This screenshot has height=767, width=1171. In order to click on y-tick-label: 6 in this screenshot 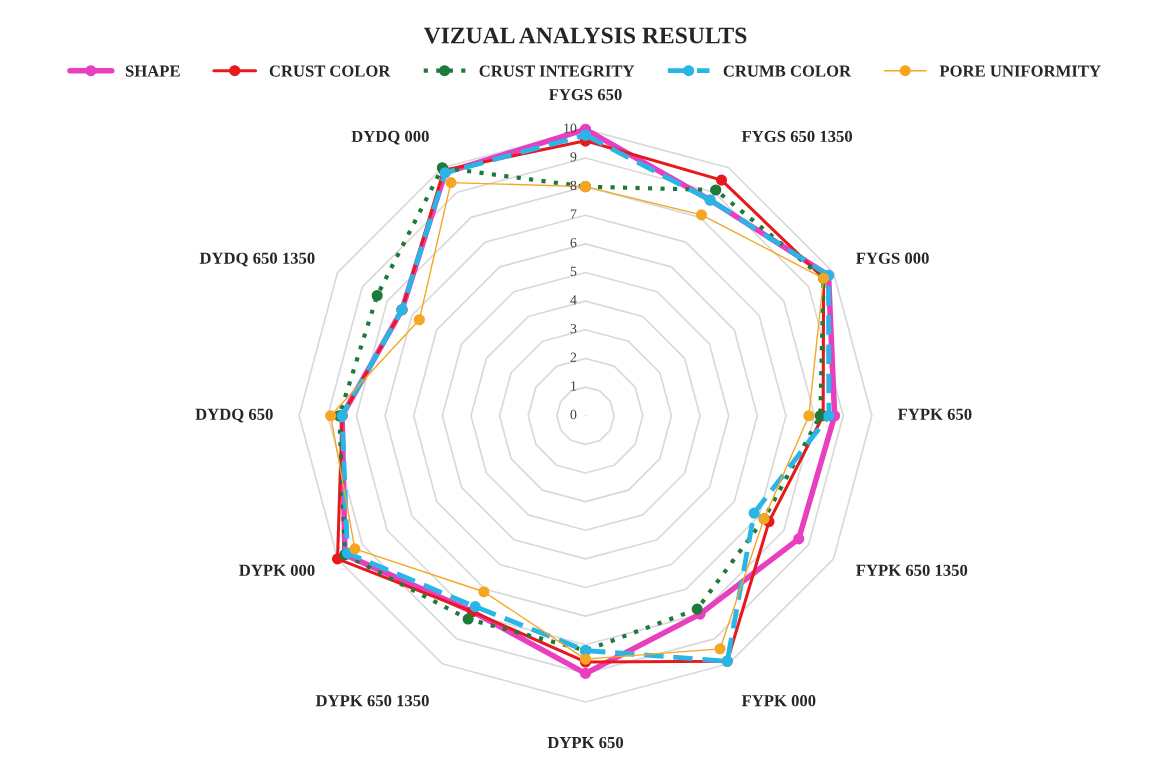, I will do `click(573, 243)`.